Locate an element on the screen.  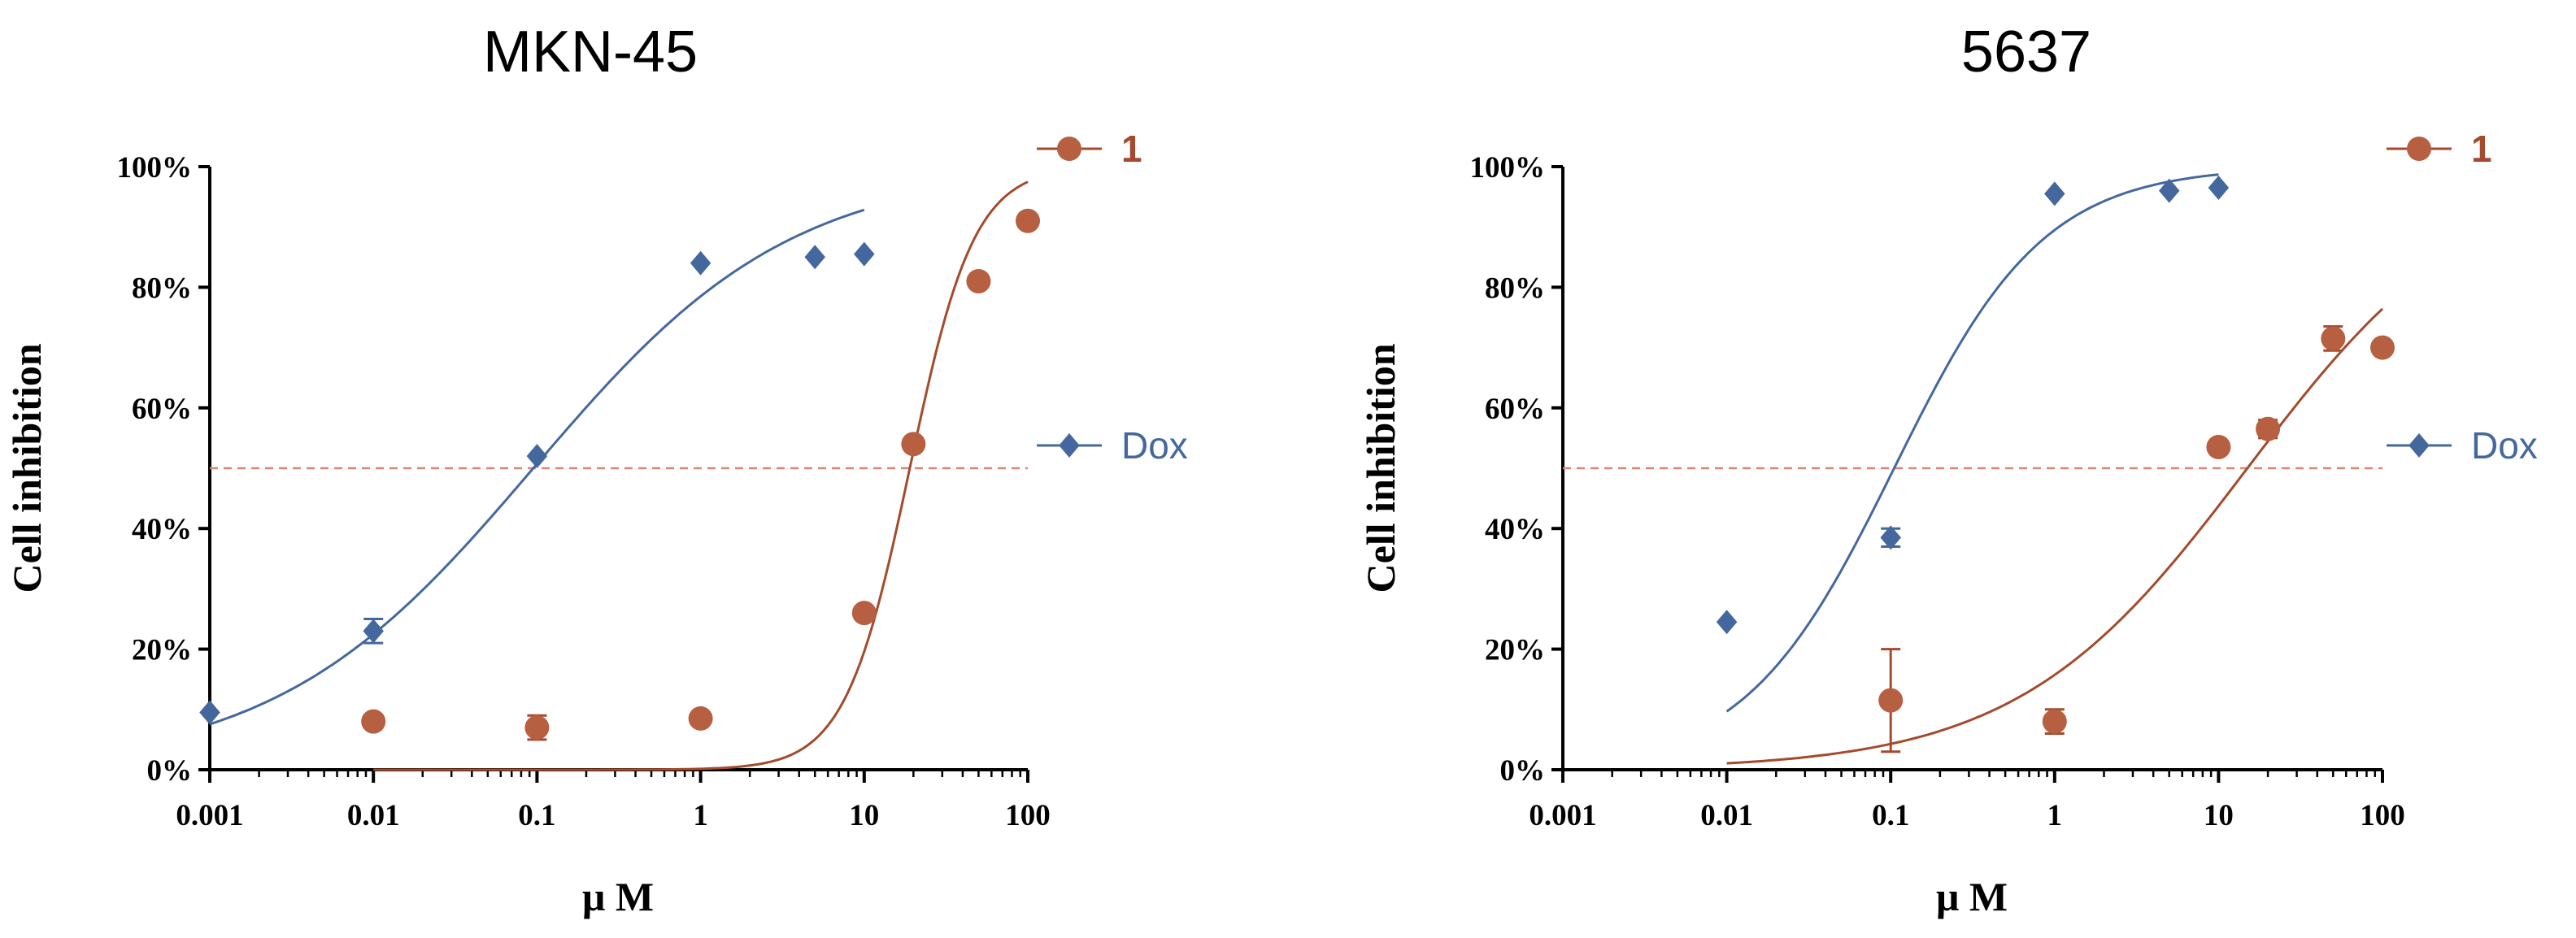
chart-title: MKN-45 is located at coordinates (590, 52).